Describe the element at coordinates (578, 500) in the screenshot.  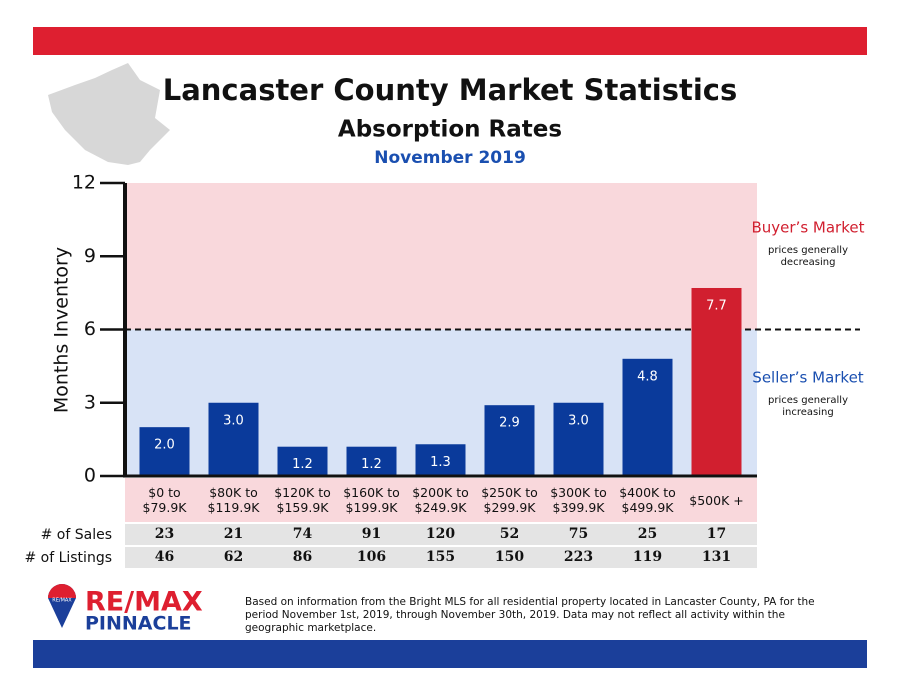
I see `x-tick-label: $300K to $399.9K` at that location.